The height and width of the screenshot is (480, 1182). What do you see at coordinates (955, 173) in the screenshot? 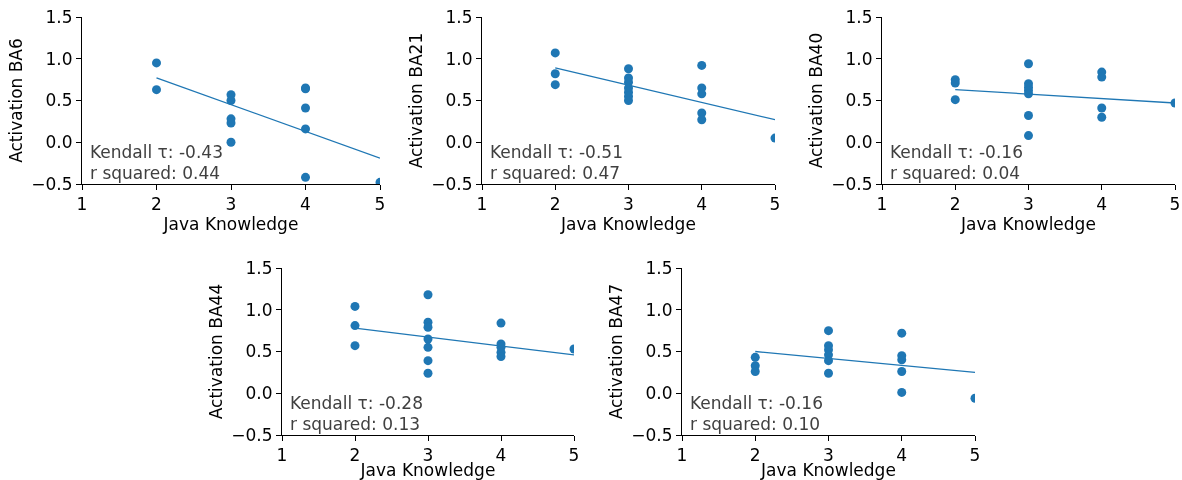
I see `annotation: r squared: 0.04` at bounding box center [955, 173].